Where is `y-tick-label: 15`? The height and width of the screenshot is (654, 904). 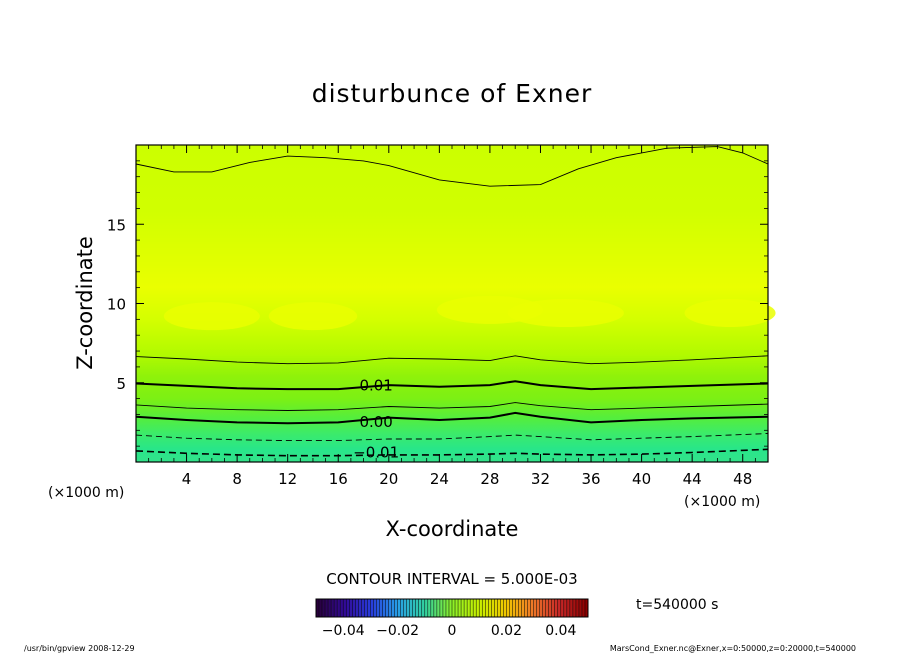 y-tick-label: 15 is located at coordinates (116, 225).